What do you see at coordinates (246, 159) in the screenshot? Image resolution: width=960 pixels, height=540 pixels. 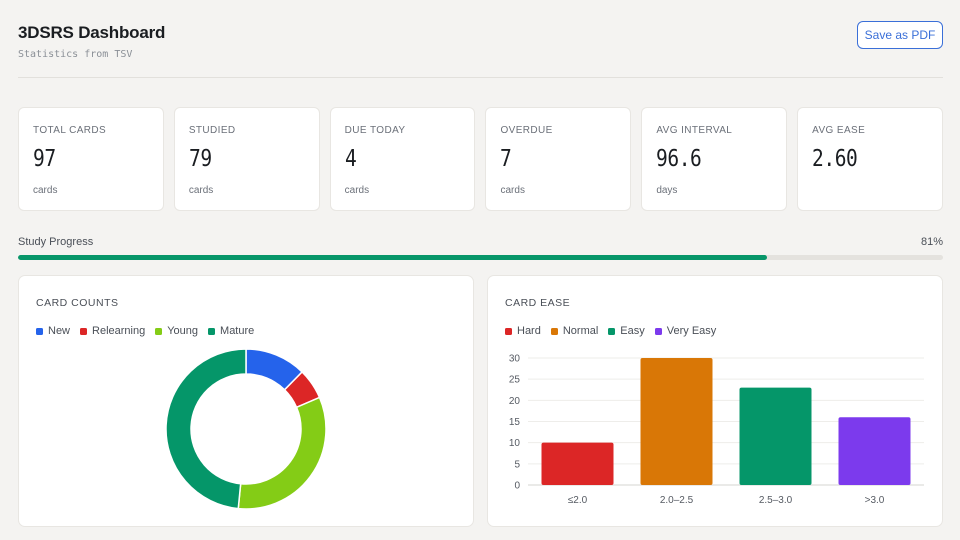 I see `stat-card-studied: STUDIED 79 cards` at bounding box center [246, 159].